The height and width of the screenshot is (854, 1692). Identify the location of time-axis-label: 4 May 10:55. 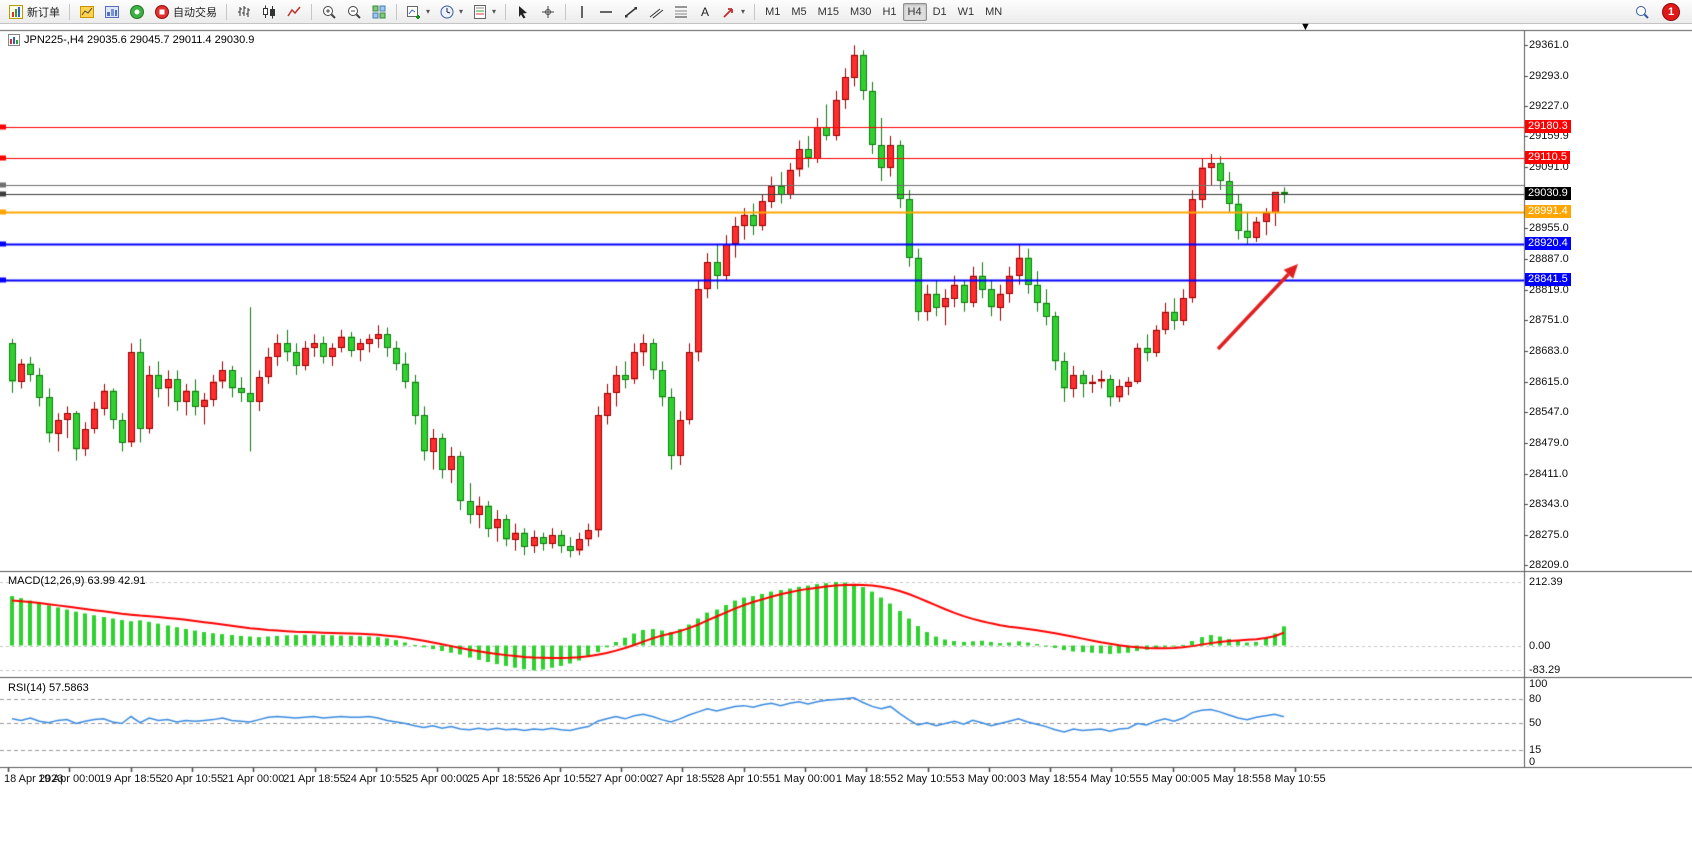
(1111, 779).